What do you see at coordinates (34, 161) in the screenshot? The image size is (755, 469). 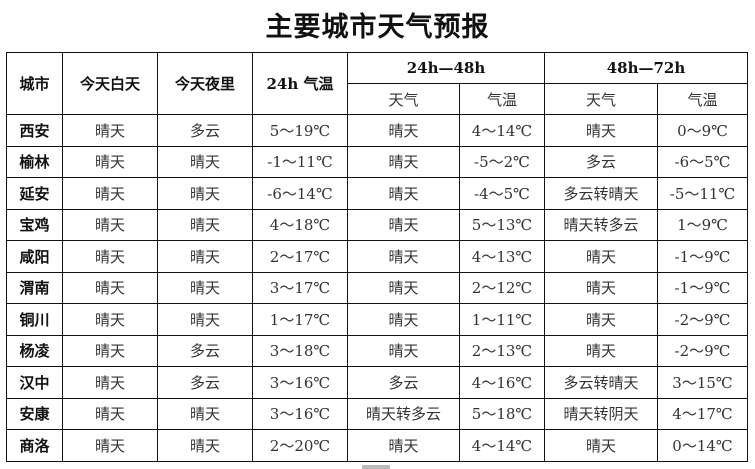 I see `cell-city: 榆林` at bounding box center [34, 161].